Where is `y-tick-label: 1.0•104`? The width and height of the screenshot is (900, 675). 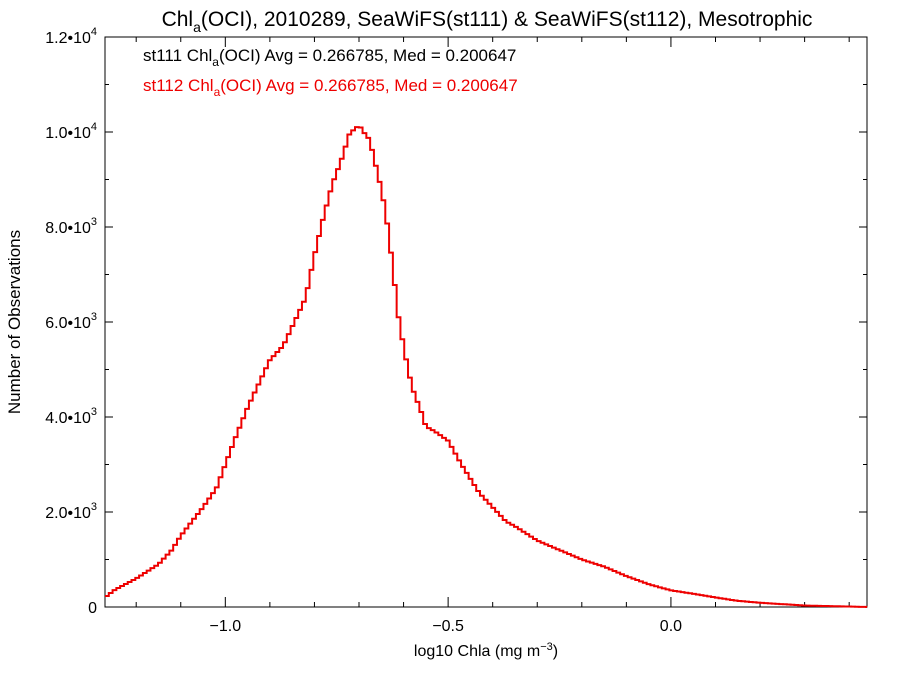
y-tick-label: 1.0•104 is located at coordinates (71, 131).